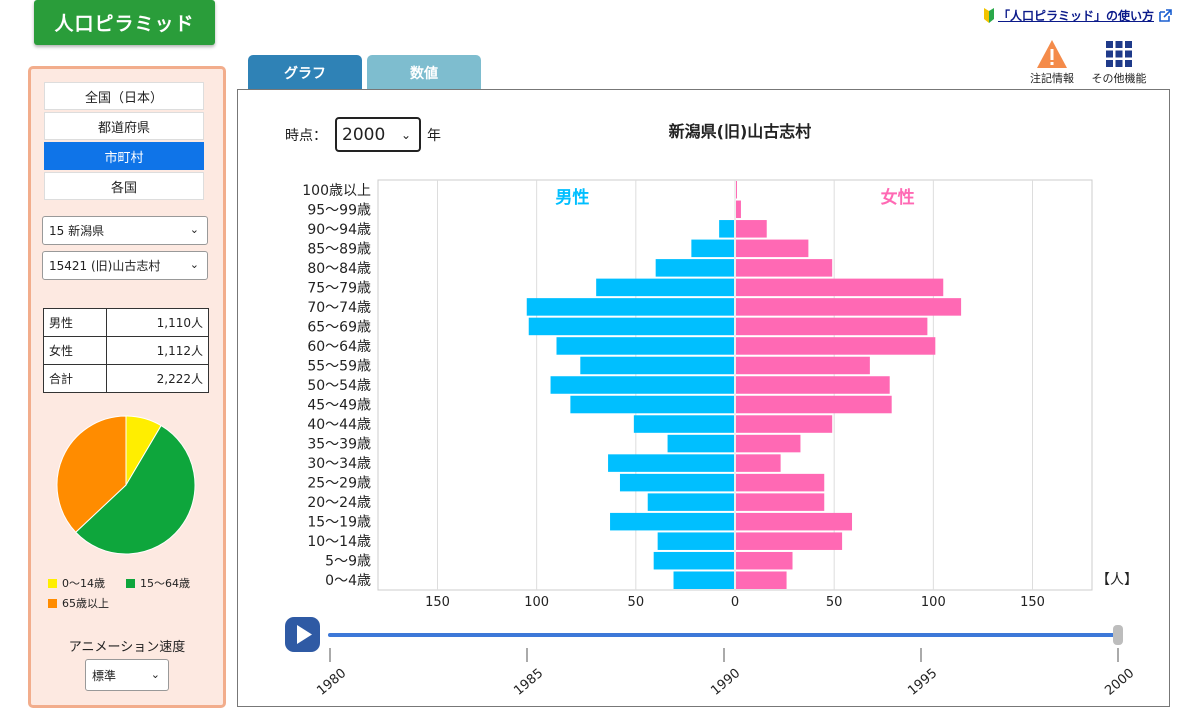  What do you see at coordinates (77, 231) in the screenshot?
I see `prefecture-select-value: 15 新潟県` at bounding box center [77, 231].